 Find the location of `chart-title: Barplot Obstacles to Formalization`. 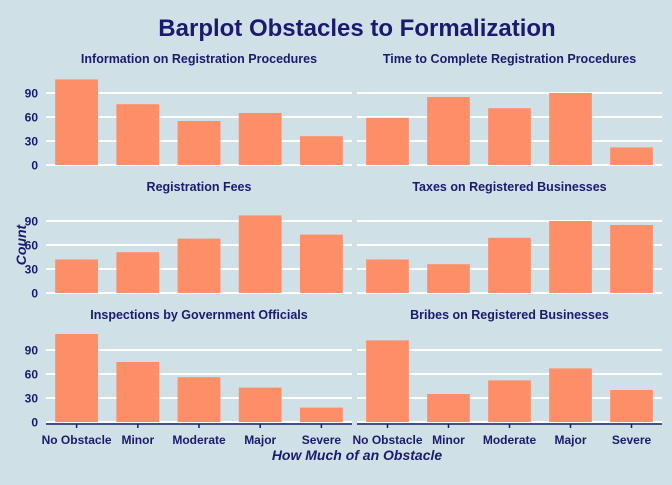

chart-title: Barplot Obstacles to Formalization is located at coordinates (356, 28).